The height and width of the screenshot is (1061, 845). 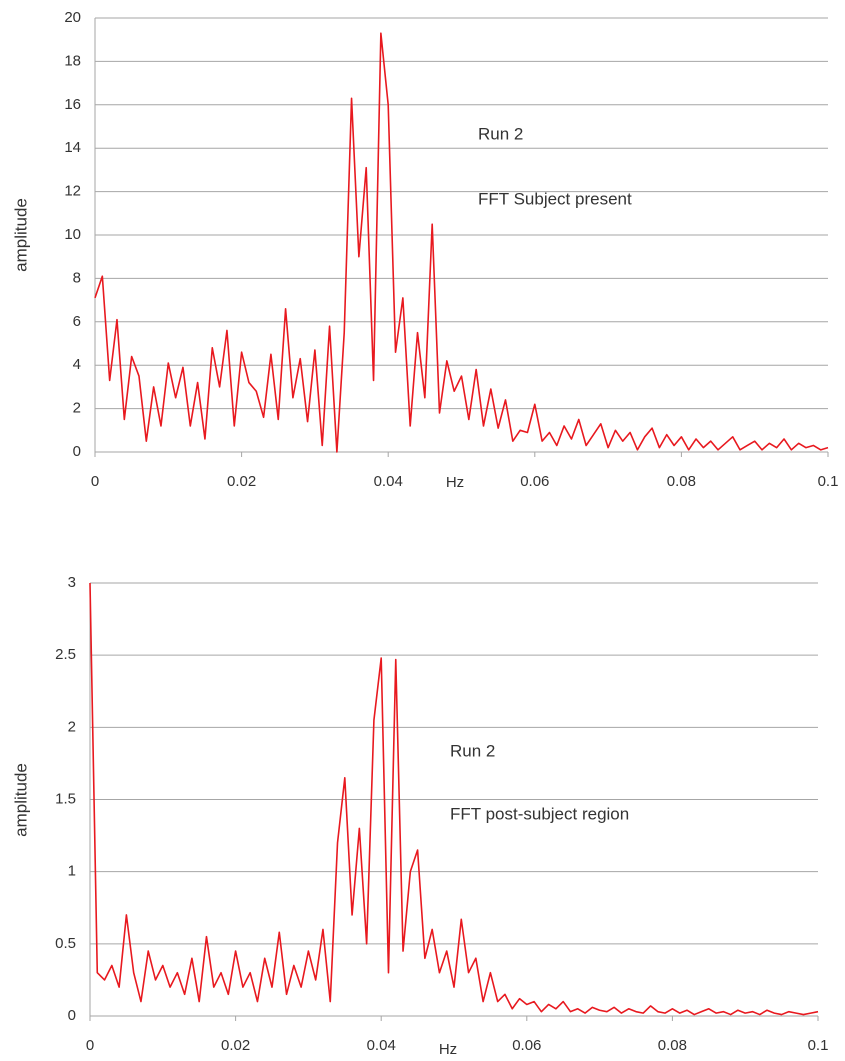 I want to click on y-tick-label: 1, so click(x=72, y=871).